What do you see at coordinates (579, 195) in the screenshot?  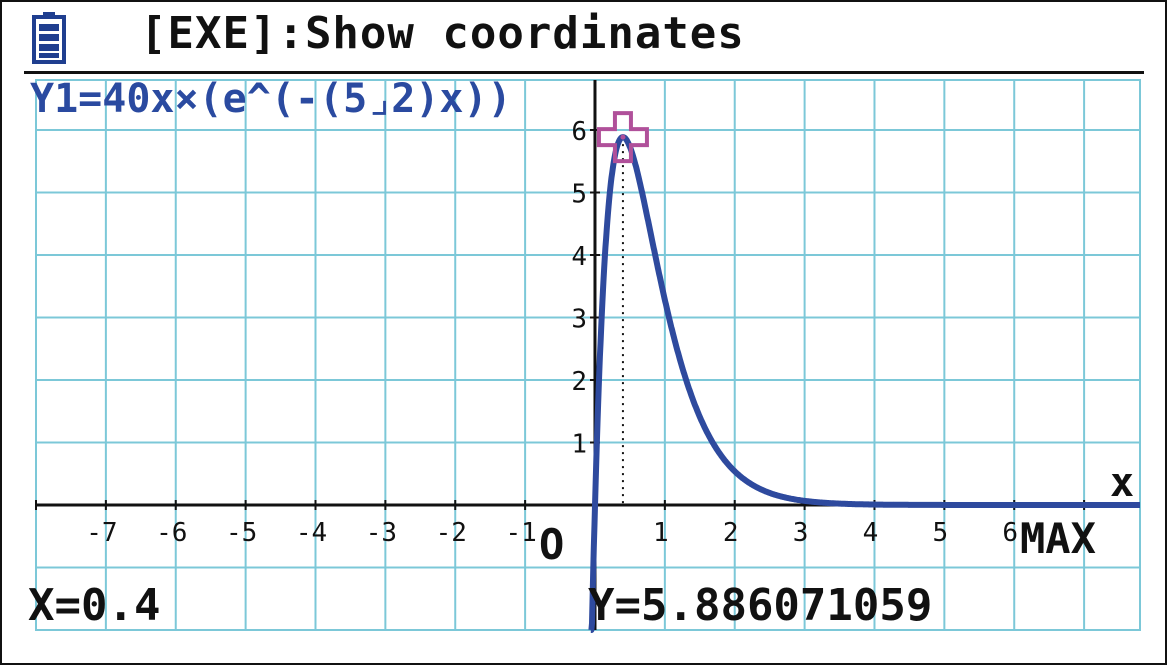 I see `y-tick-label: 5` at bounding box center [579, 195].